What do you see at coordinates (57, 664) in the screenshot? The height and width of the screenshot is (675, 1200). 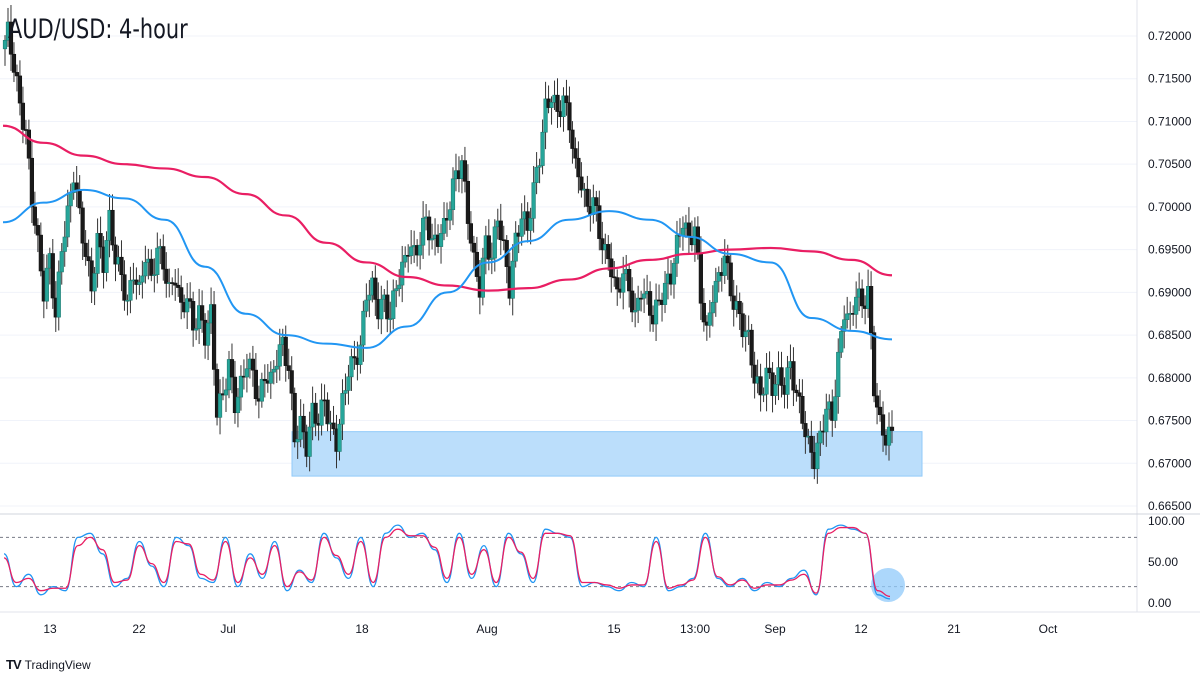 I see `tradingview-logo-text: TradingView` at bounding box center [57, 664].